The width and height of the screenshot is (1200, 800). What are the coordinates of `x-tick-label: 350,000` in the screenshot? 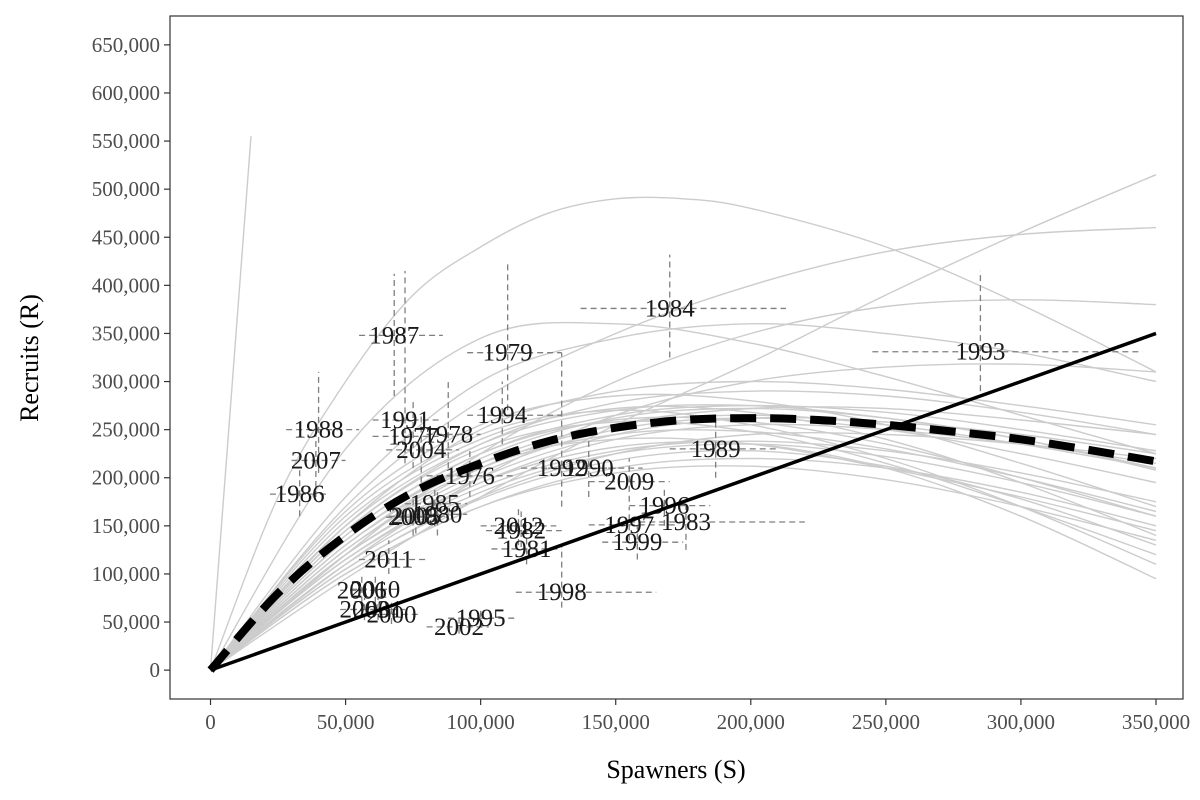 It's located at (1156, 722).